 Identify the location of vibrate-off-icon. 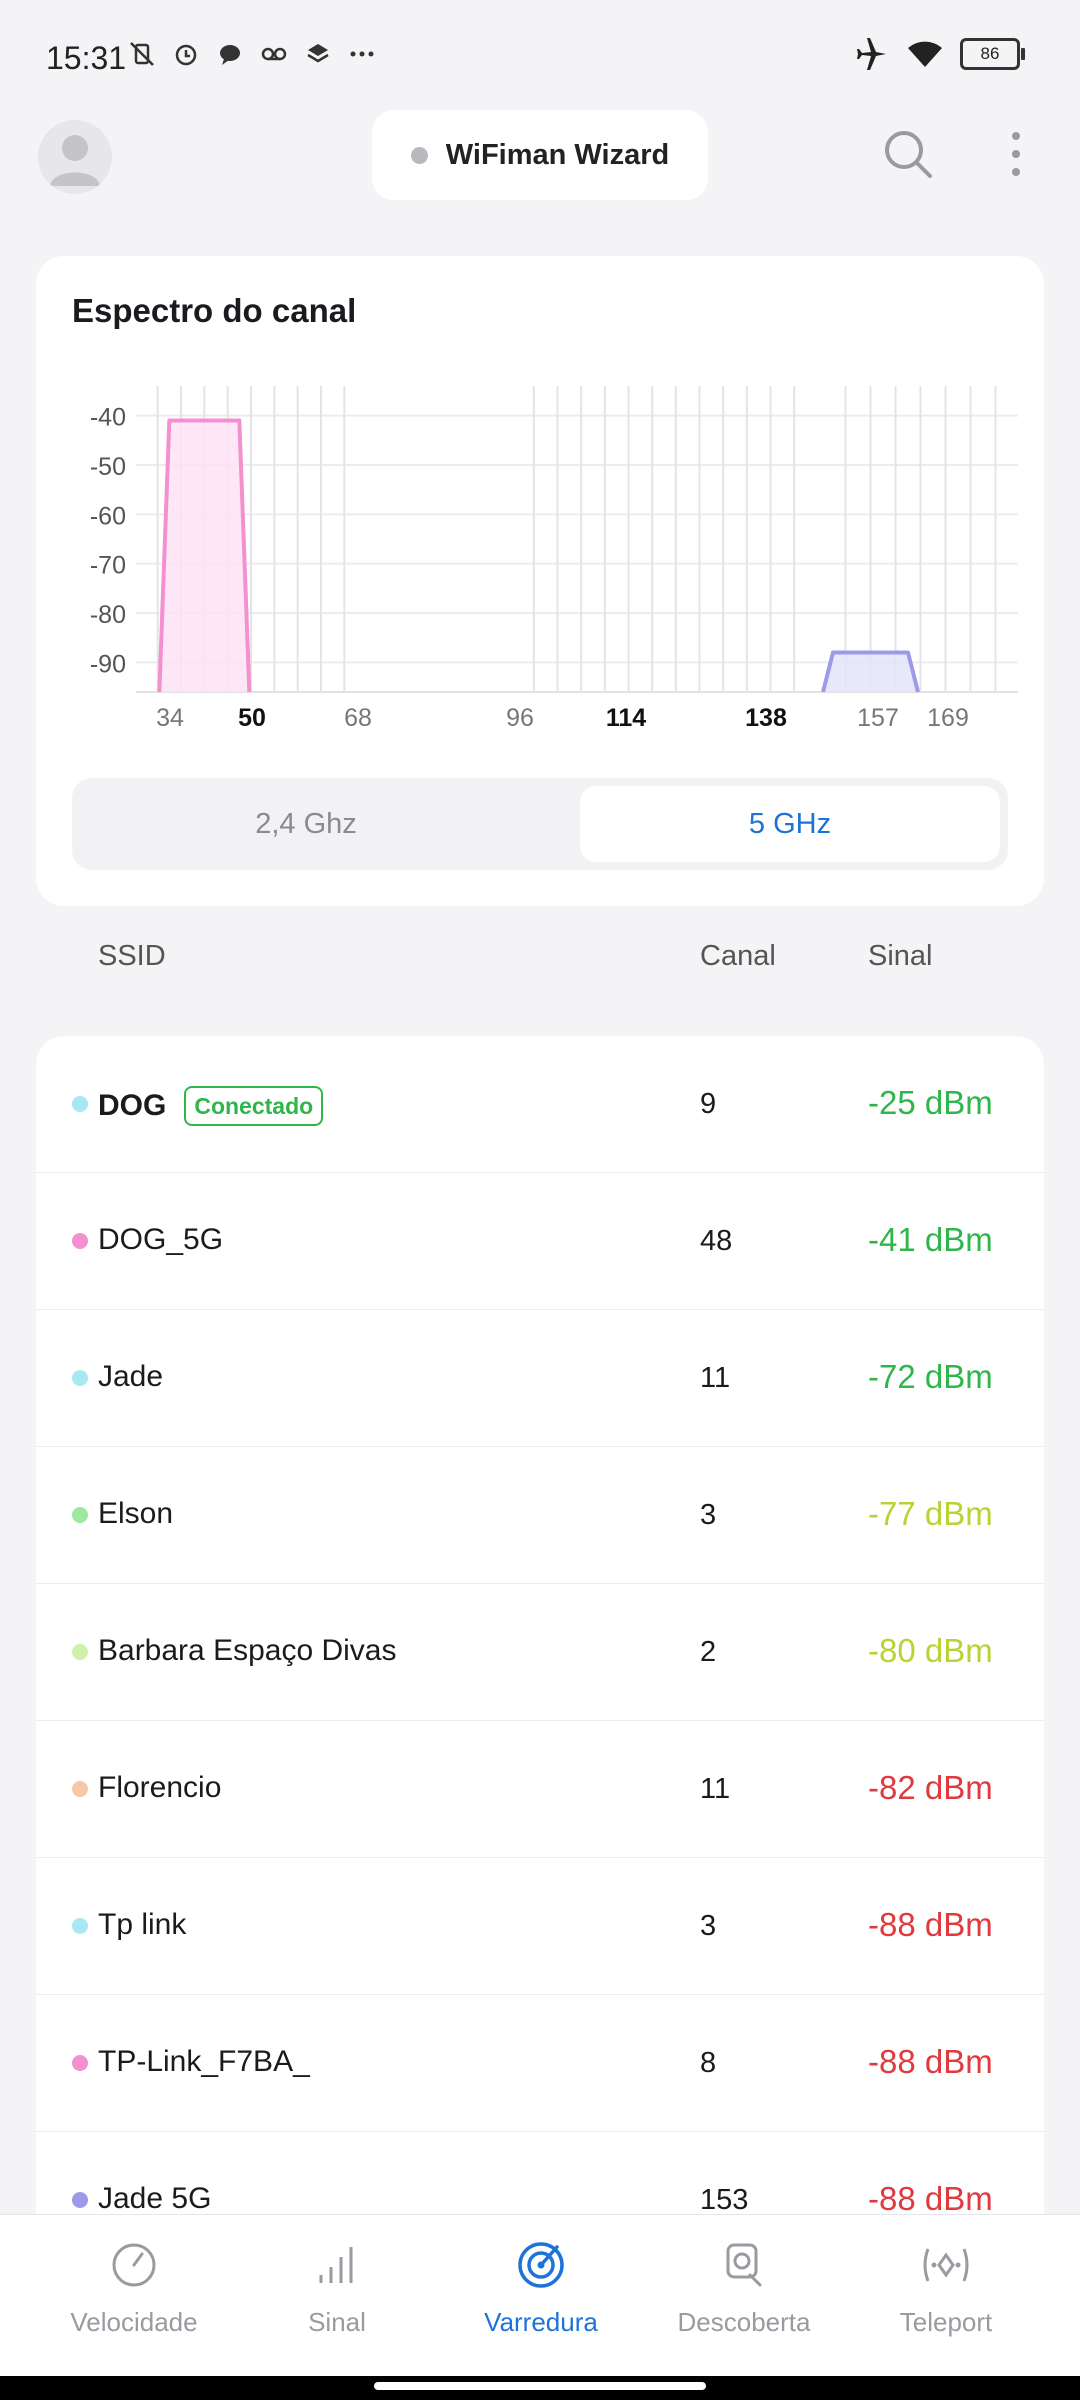
(142, 54).